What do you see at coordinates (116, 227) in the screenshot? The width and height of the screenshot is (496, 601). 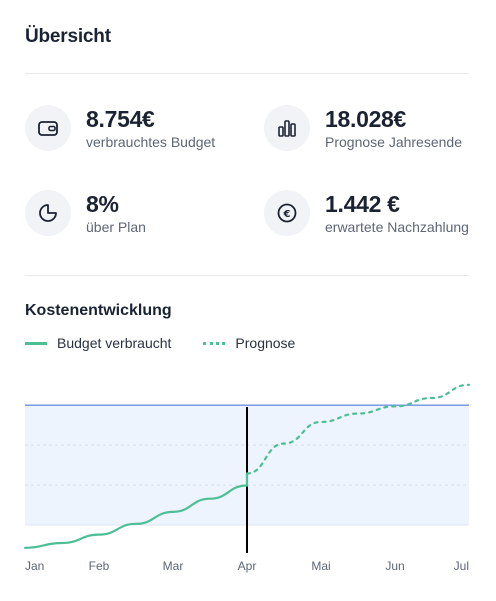 I see `kpi-label: über Plan` at bounding box center [116, 227].